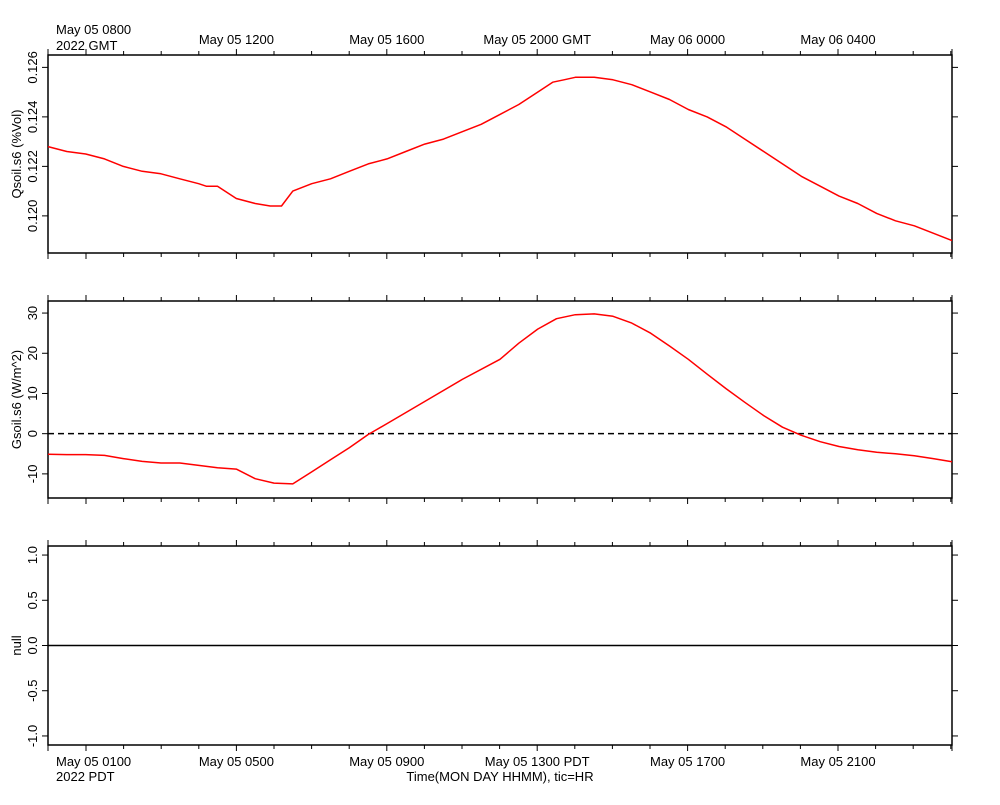  What do you see at coordinates (32, 313) in the screenshot?
I see `y-tick-label: 30` at bounding box center [32, 313].